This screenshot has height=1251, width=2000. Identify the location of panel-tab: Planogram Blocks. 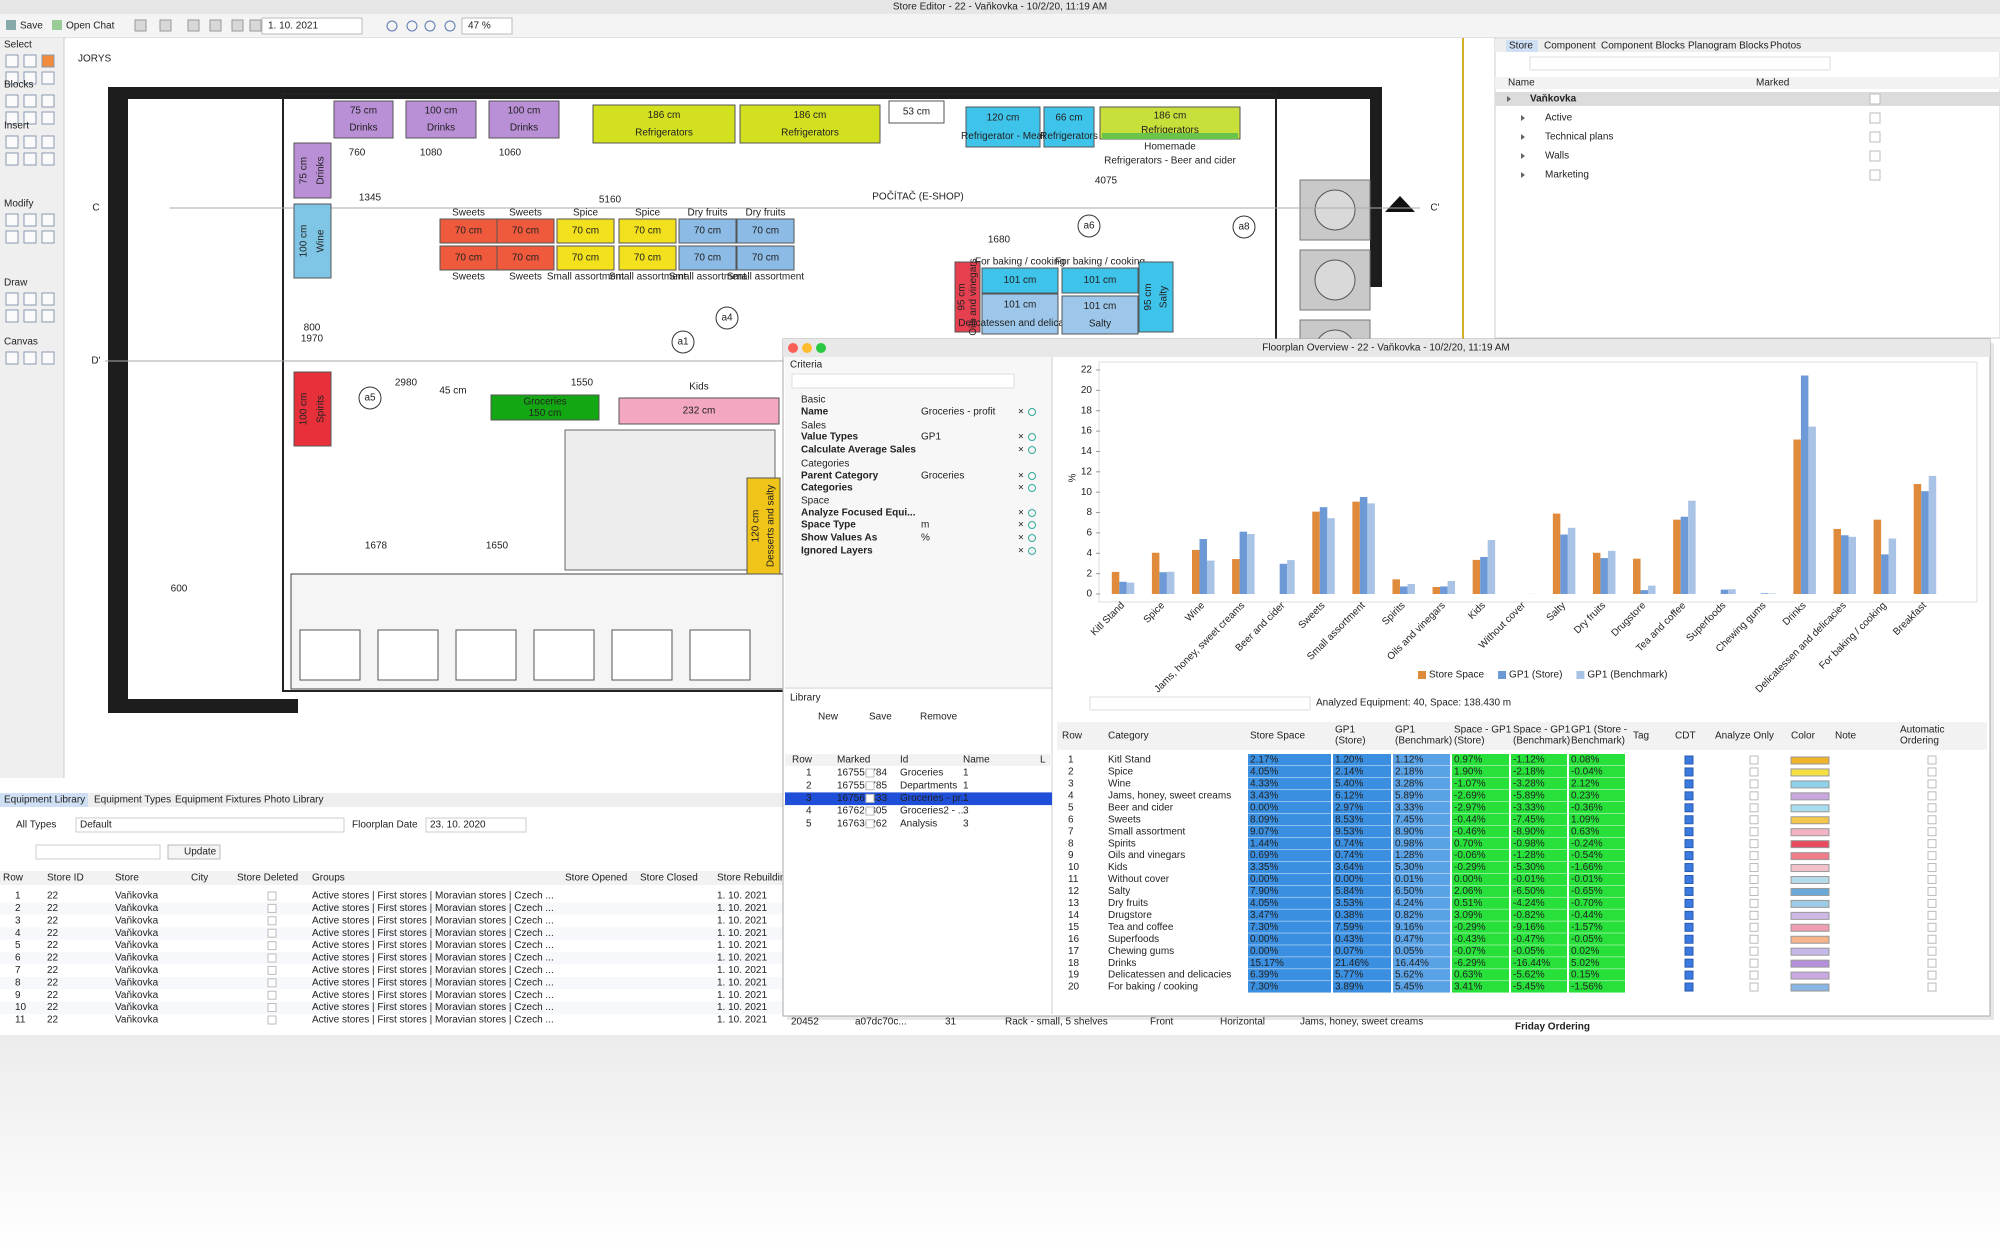
(1728, 46).